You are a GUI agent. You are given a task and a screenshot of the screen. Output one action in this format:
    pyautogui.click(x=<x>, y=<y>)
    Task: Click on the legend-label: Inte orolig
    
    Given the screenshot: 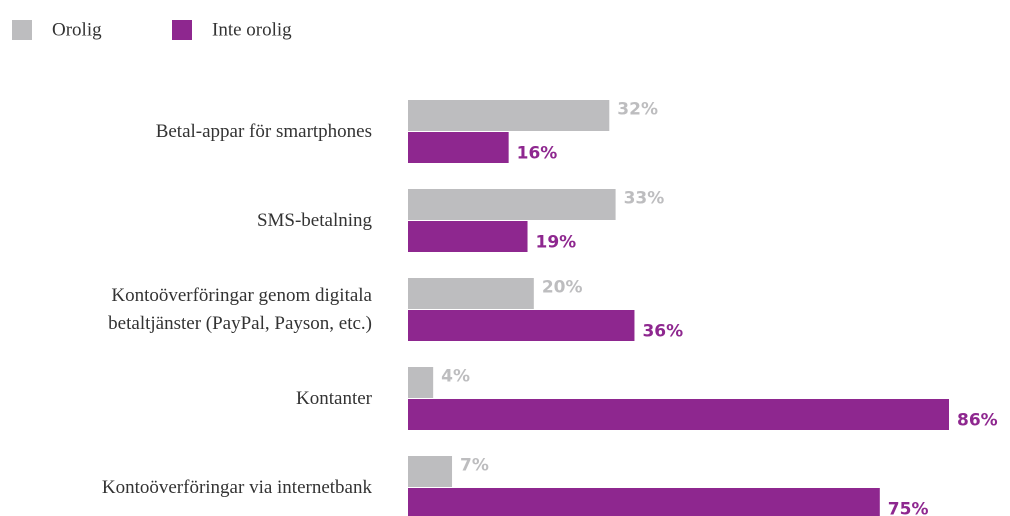 What is the action you would take?
    pyautogui.click(x=252, y=29)
    